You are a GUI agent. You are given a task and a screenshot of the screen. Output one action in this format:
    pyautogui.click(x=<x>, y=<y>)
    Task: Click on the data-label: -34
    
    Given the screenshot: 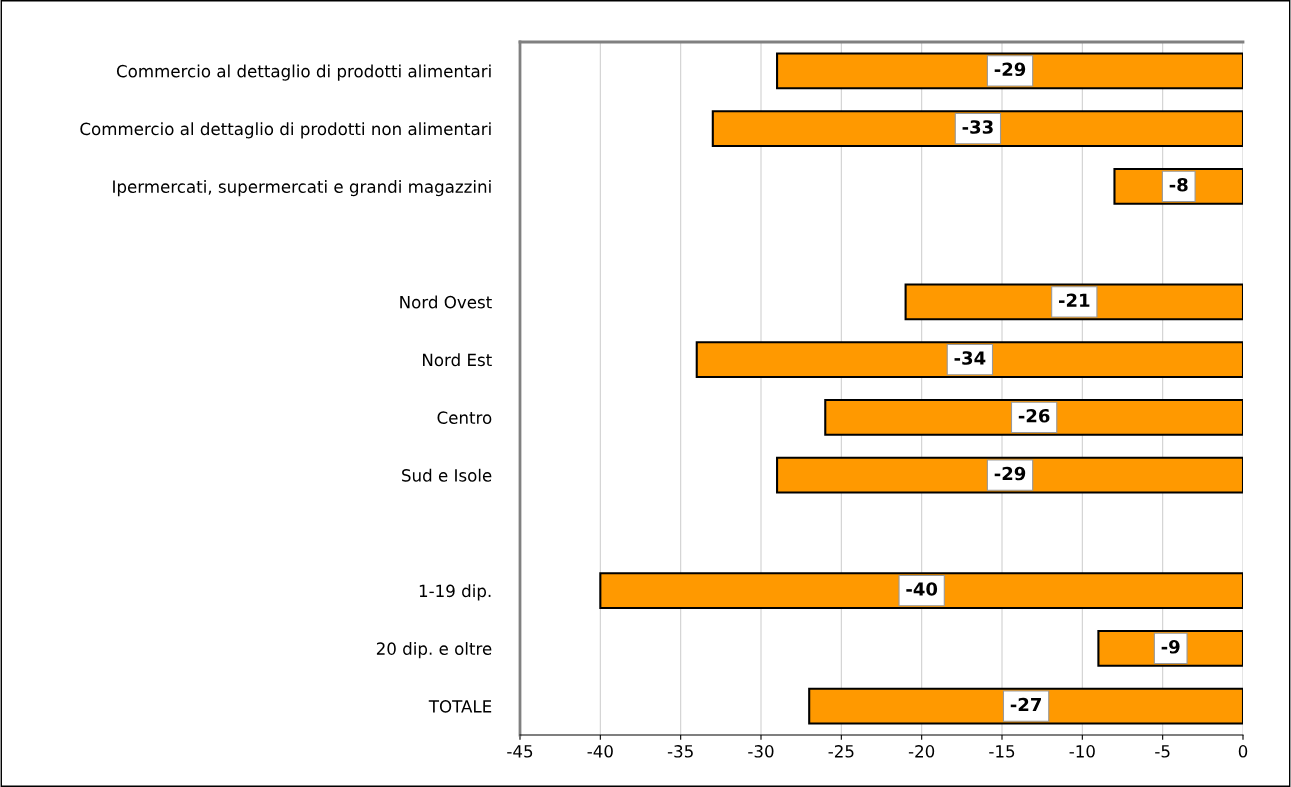 What is the action you would take?
    pyautogui.click(x=970, y=358)
    